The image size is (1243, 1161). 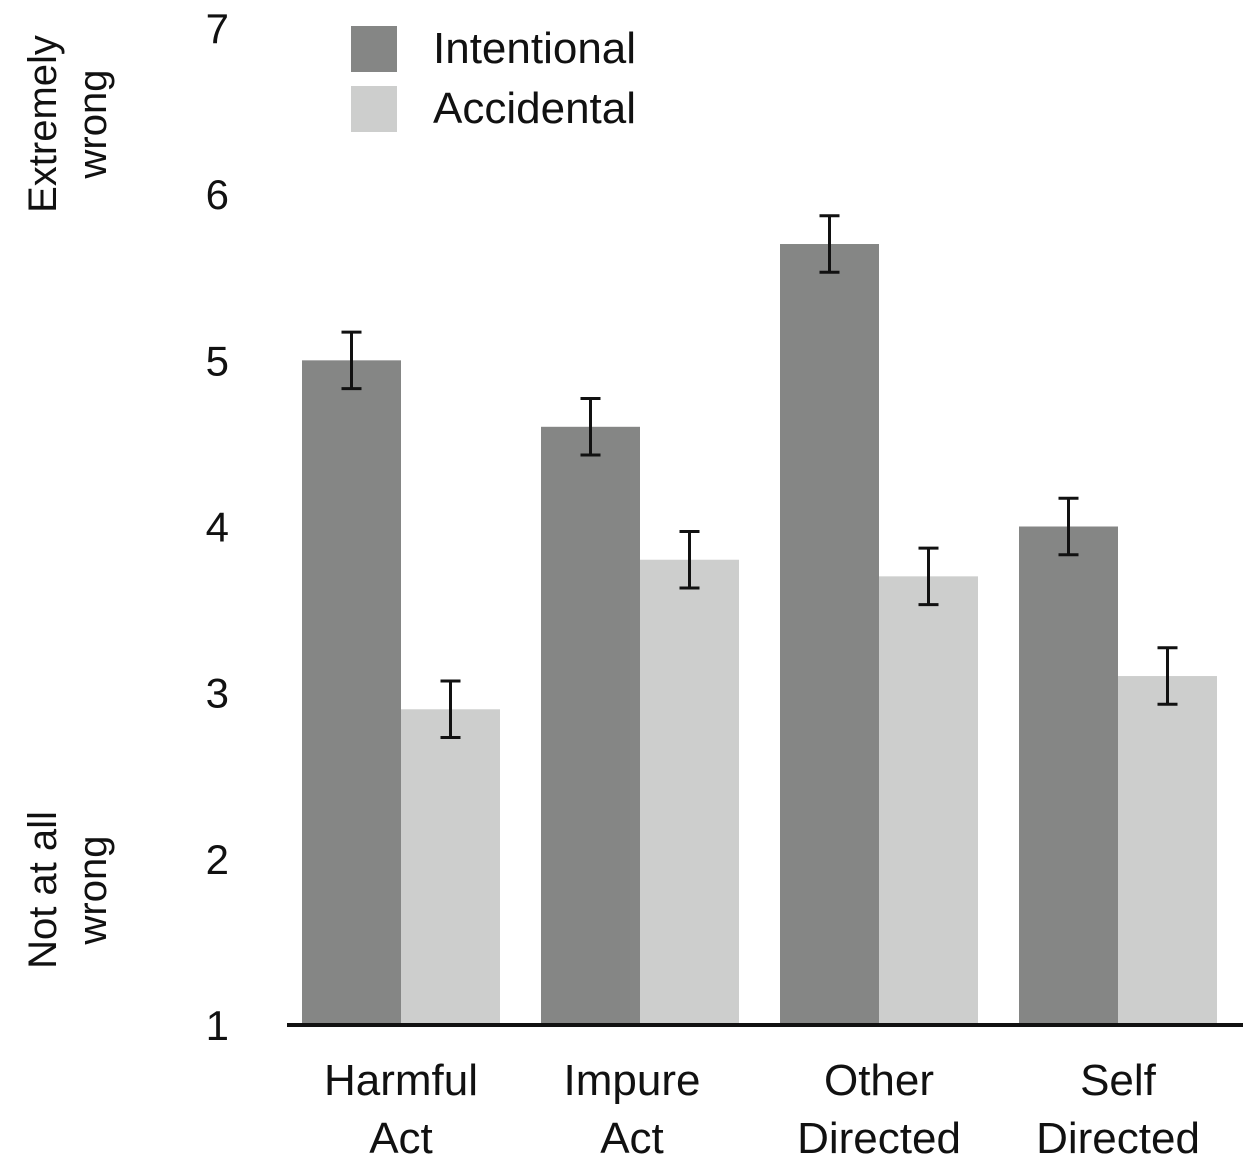 I want to click on x-tick-label-impure-act-line-1: Impure, so click(x=632, y=1080).